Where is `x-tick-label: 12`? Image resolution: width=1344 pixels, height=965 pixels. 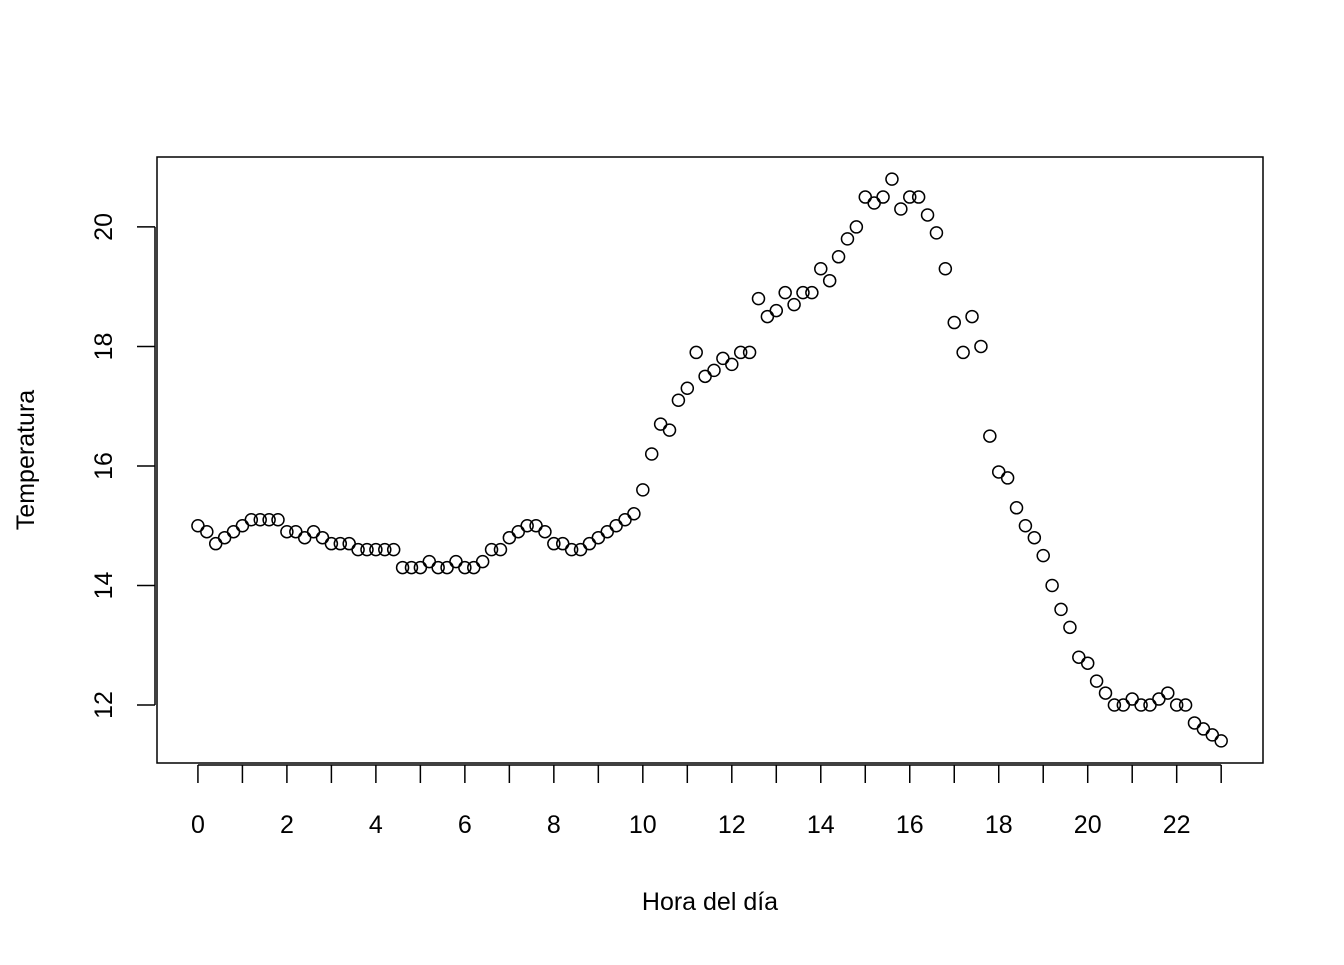 x-tick-label: 12 is located at coordinates (732, 825).